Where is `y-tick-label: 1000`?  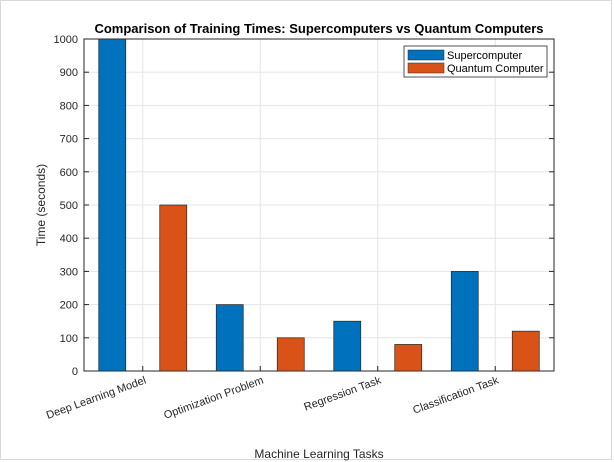
y-tick-label: 1000 is located at coordinates (66, 40).